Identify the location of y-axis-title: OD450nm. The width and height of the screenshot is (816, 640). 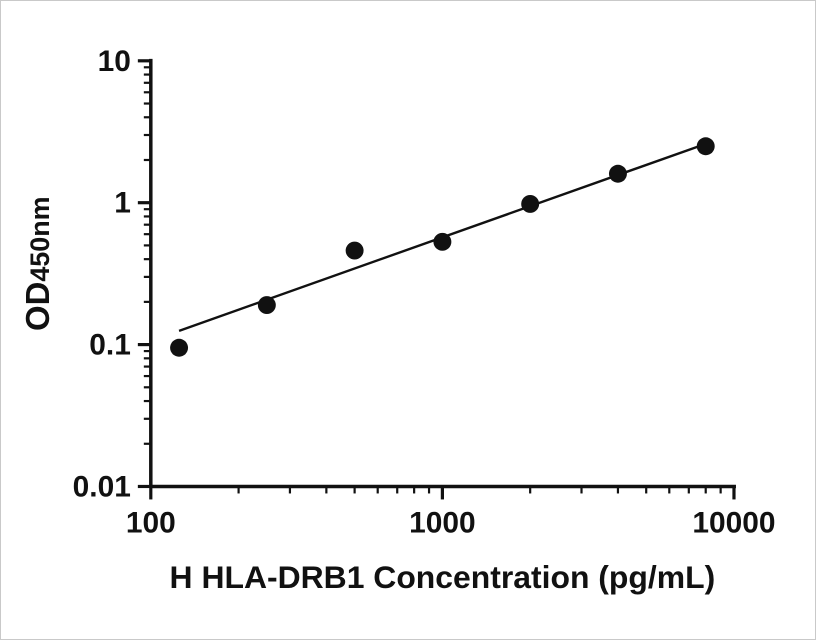
(37, 263).